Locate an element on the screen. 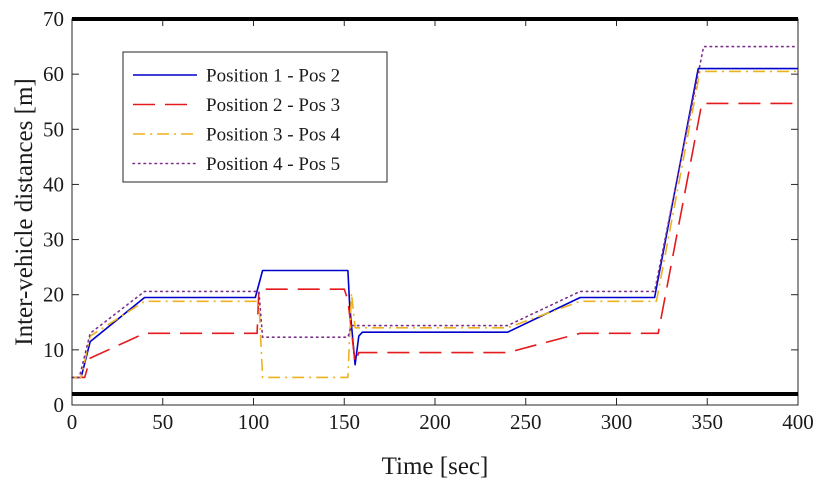 Image resolution: width=830 pixels, height=479 pixels. x-tick-label: 300 is located at coordinates (617, 422).